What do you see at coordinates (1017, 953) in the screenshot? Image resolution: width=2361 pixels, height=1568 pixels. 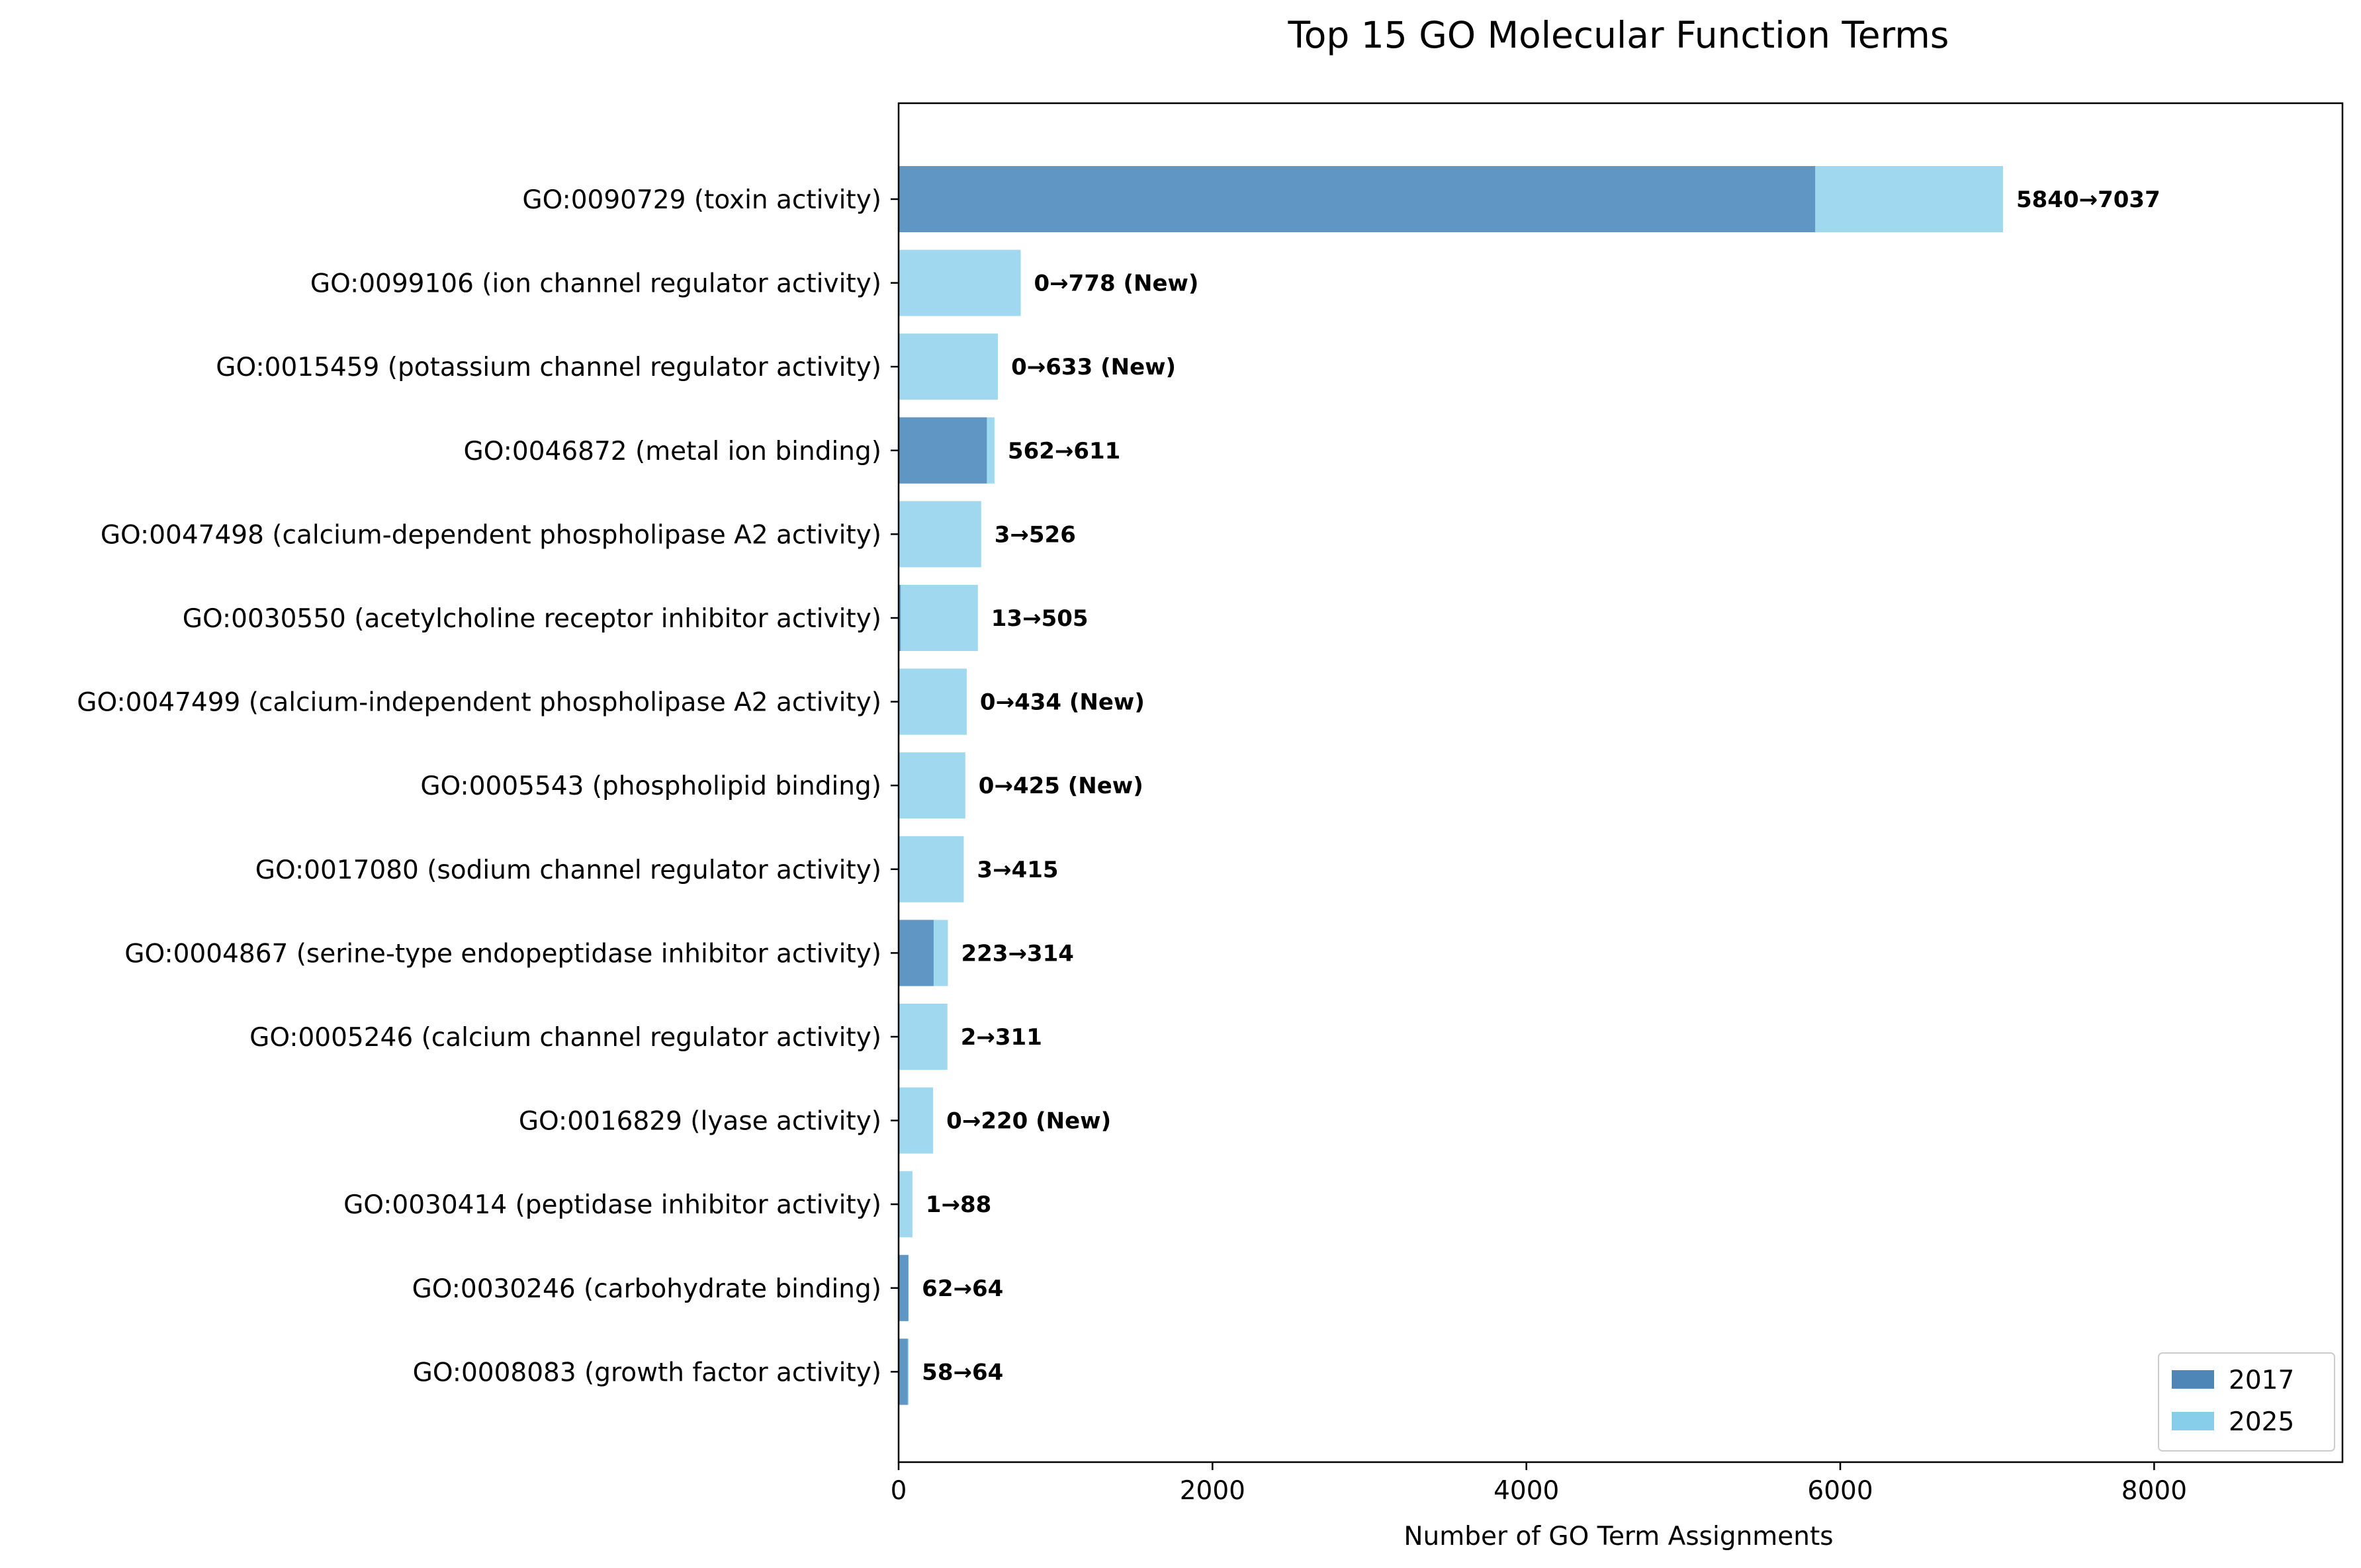 I see `data-label-9: 223→314` at bounding box center [1017, 953].